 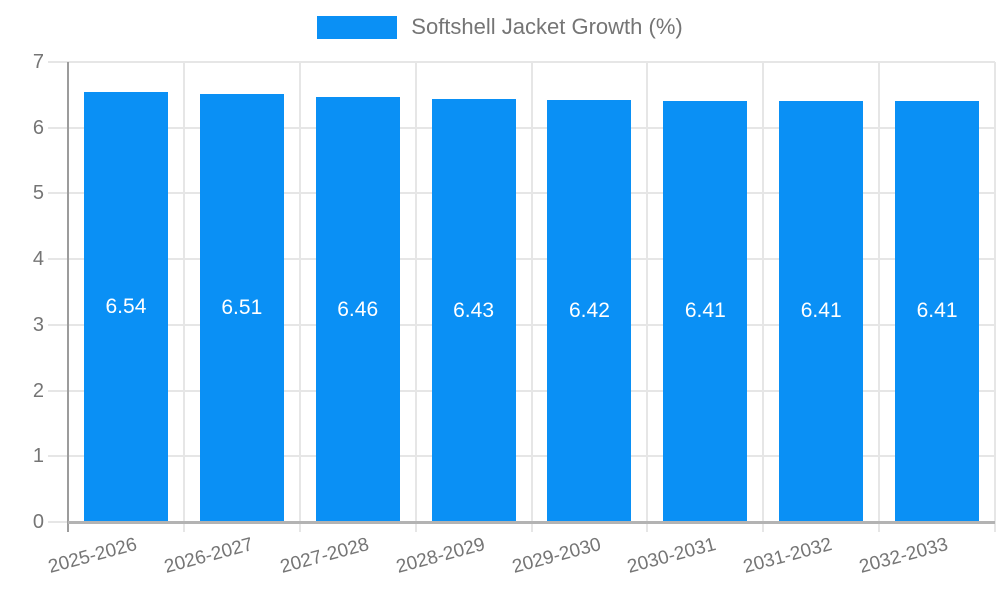 What do you see at coordinates (904, 556) in the screenshot?
I see `x-tick-label: 2032-2033` at bounding box center [904, 556].